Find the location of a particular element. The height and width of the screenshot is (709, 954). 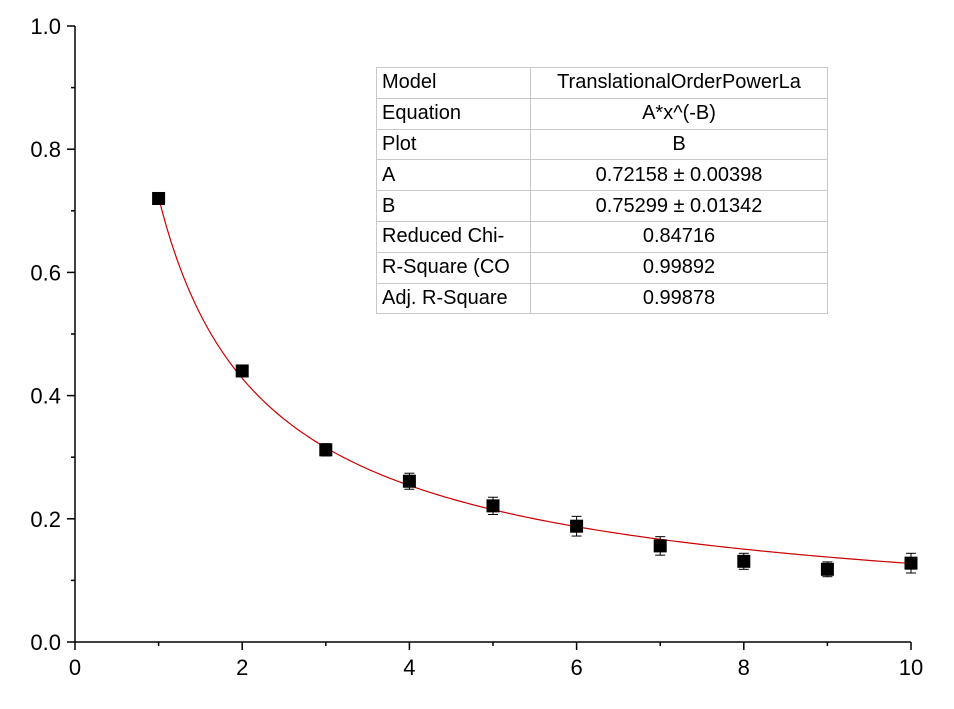

x-tick-label: 0 is located at coordinates (75, 667).